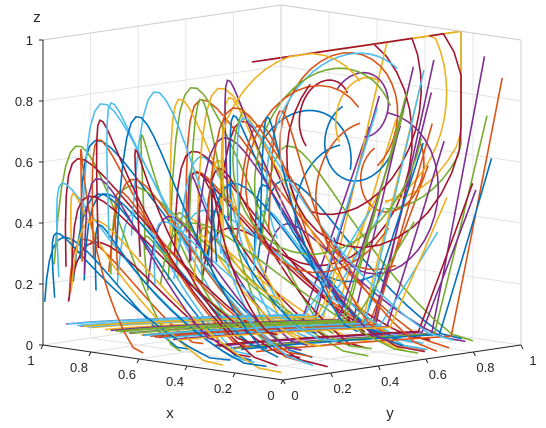  What do you see at coordinates (294, 395) in the screenshot?
I see `y-tick-label: 0` at bounding box center [294, 395].